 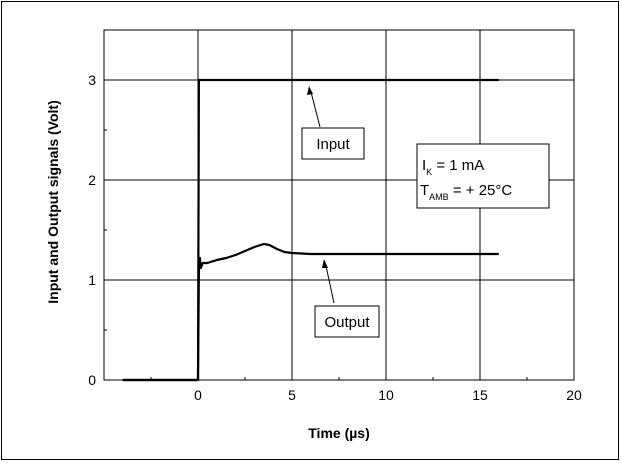 I want to click on input-label: Input, so click(x=333, y=144).